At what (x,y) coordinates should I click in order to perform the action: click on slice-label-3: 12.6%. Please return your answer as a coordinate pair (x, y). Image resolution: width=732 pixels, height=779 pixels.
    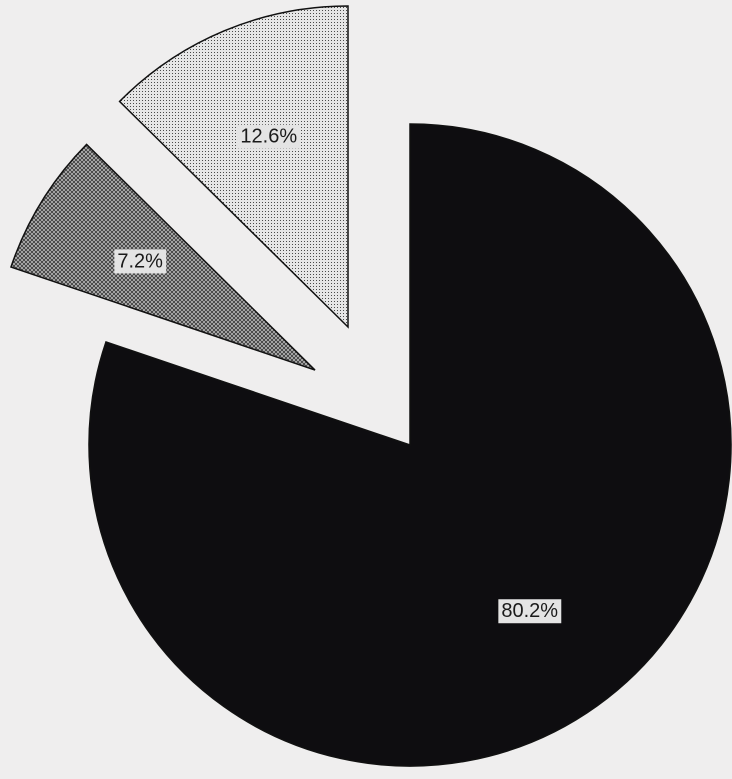
    Looking at the image, I should click on (268, 137).